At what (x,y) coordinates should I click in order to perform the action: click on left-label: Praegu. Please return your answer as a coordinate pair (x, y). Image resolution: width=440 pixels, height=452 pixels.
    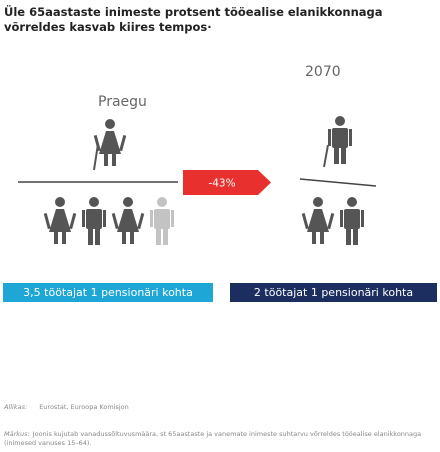
    Looking at the image, I should click on (122, 102).